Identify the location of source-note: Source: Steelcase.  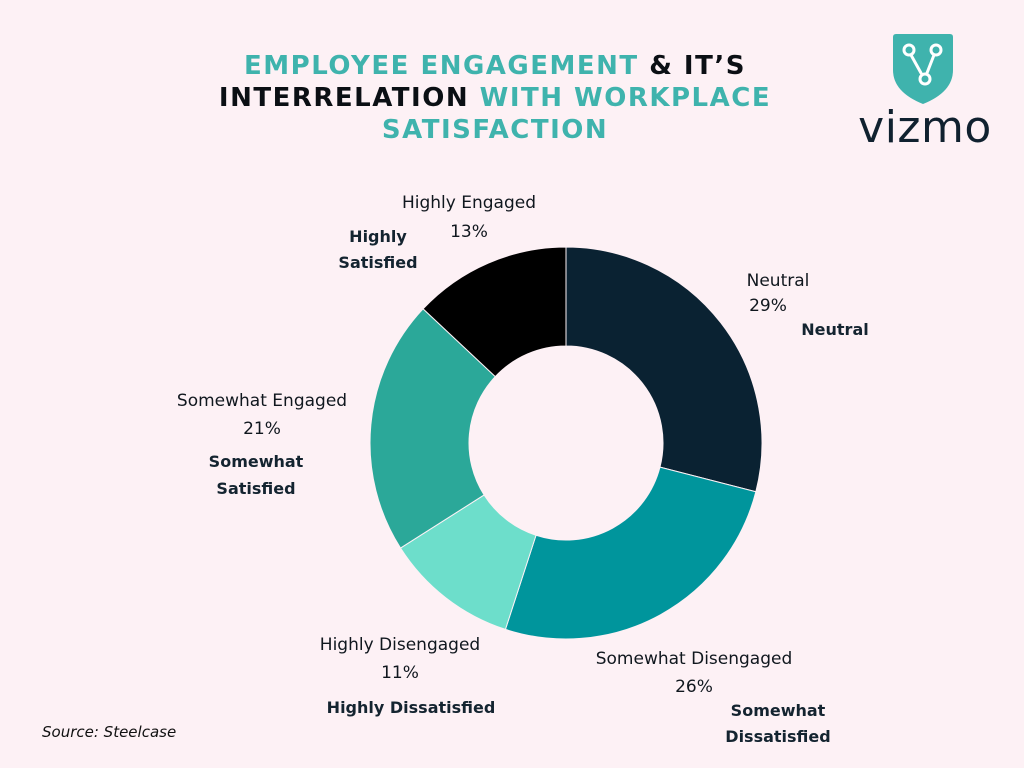
(109, 732).